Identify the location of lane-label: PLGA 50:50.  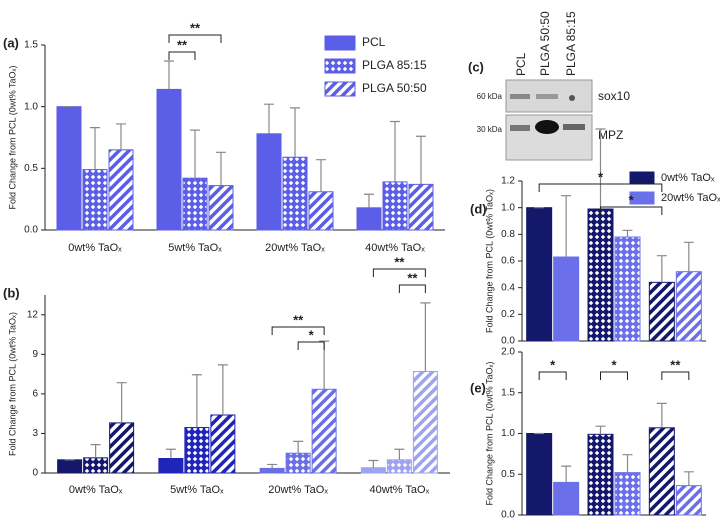
(545, 43).